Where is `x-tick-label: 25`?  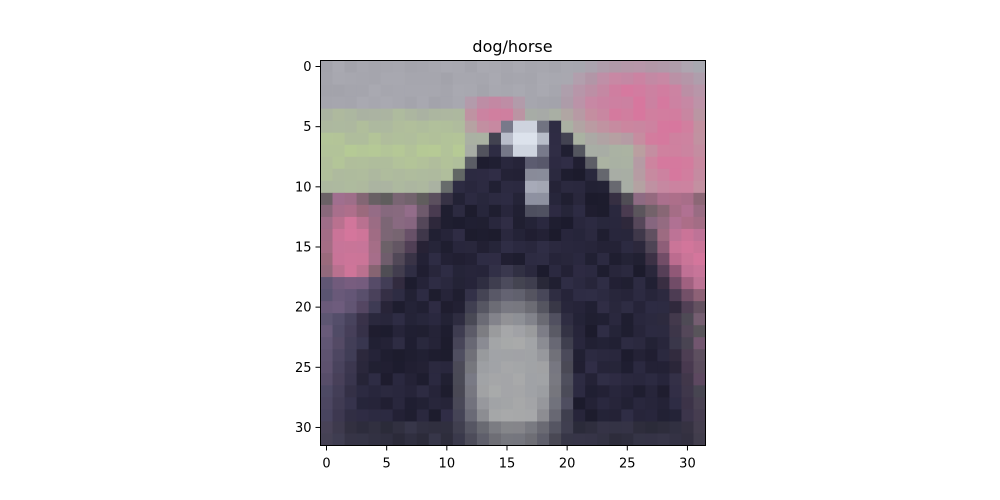
x-tick-label: 25 is located at coordinates (627, 464).